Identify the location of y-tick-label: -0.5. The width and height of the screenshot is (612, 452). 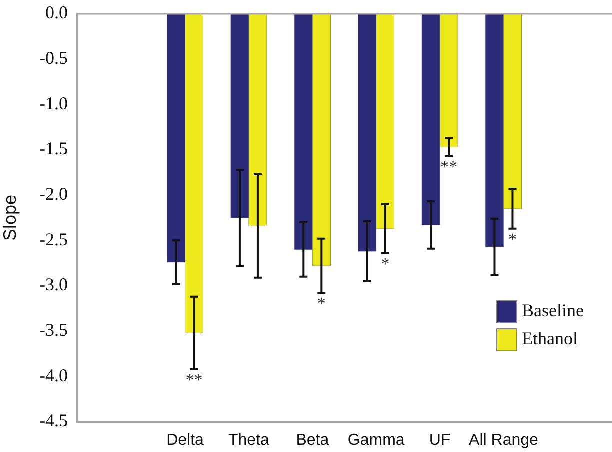
(54, 58).